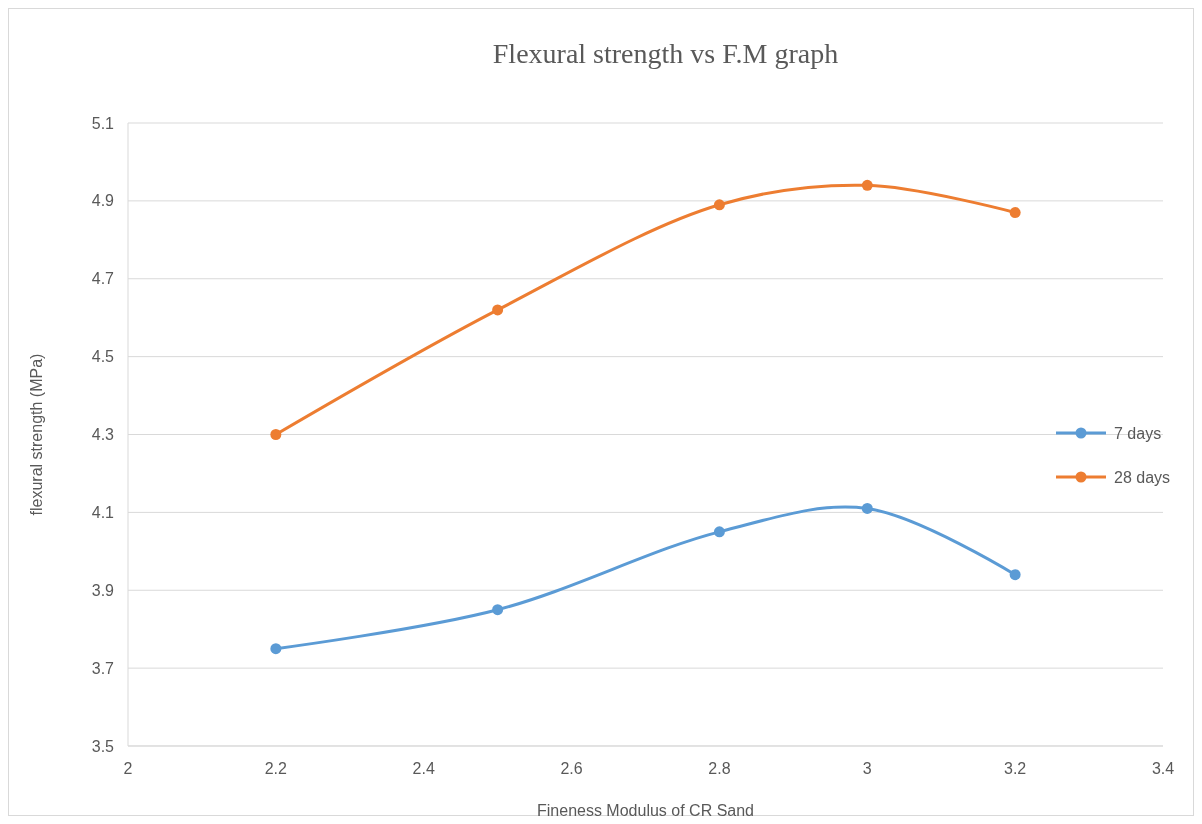 The image size is (1202, 824). I want to click on y-tick-label: 4.9, so click(103, 201).